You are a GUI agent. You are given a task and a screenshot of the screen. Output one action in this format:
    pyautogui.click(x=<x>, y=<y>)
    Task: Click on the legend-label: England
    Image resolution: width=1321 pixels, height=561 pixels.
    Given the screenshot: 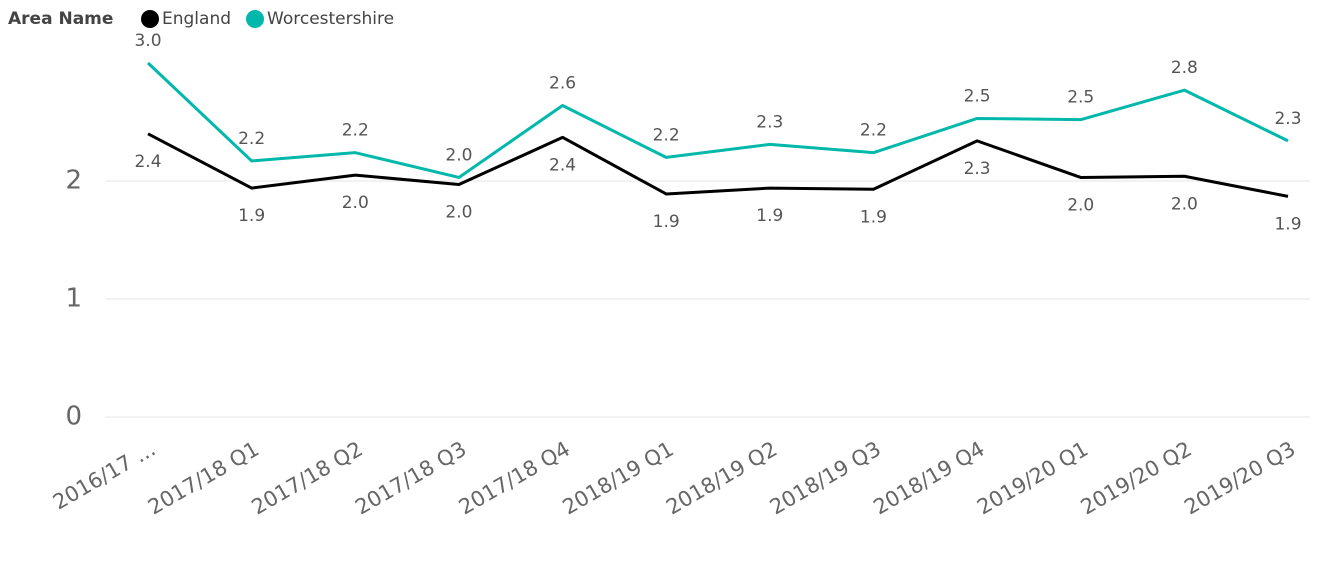 What is the action you would take?
    pyautogui.click(x=196, y=19)
    